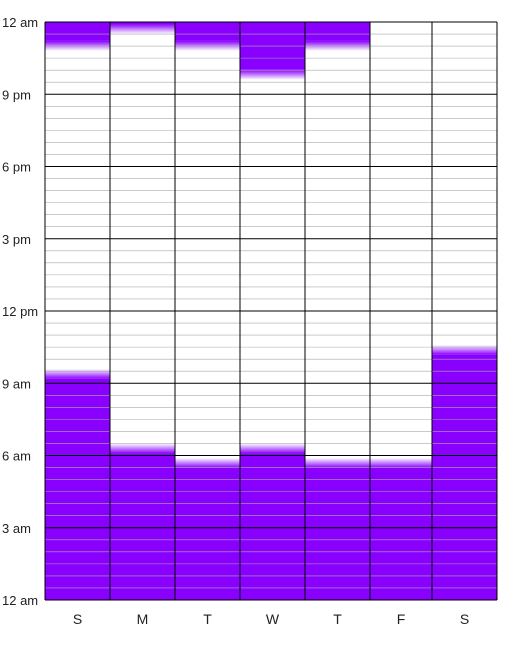  Describe the element at coordinates (401, 619) in the screenshot. I see `x-day-label: F` at that location.